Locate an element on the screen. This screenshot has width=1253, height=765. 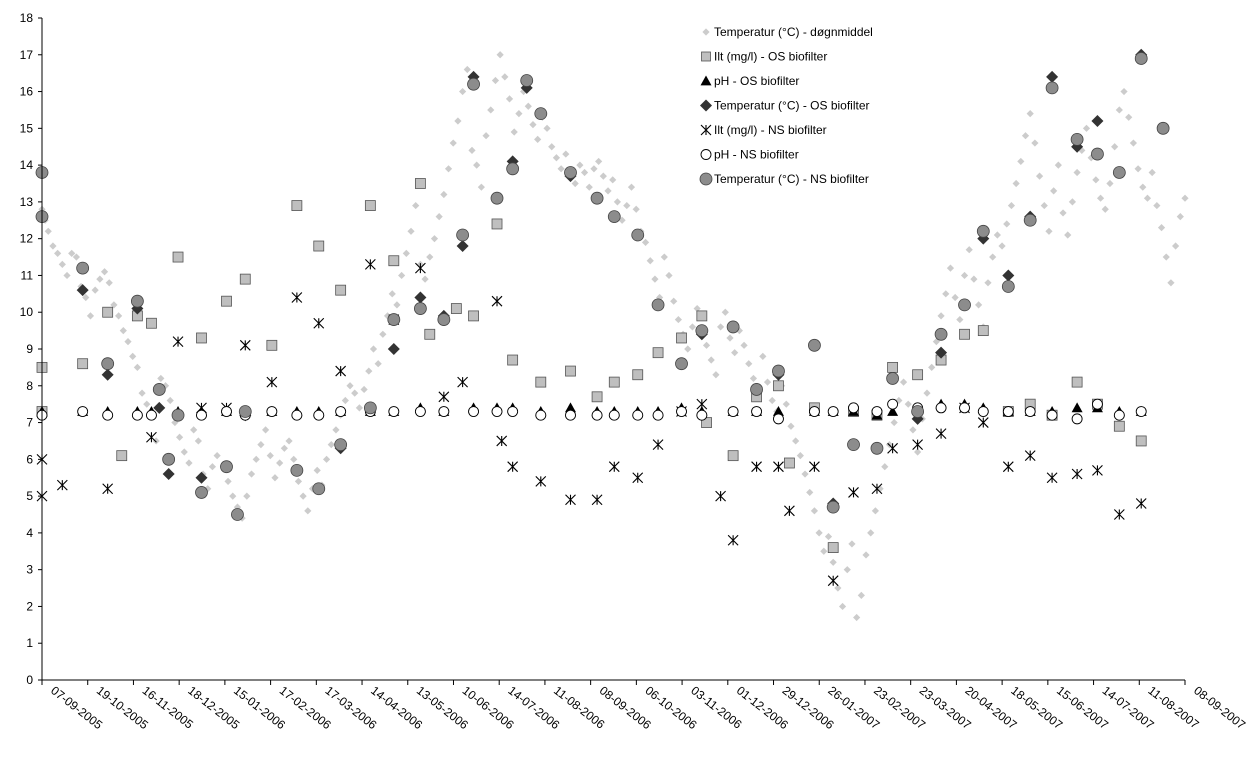
legend-label: Temperatur (°C) - NS biofilter is located at coordinates (791, 179).